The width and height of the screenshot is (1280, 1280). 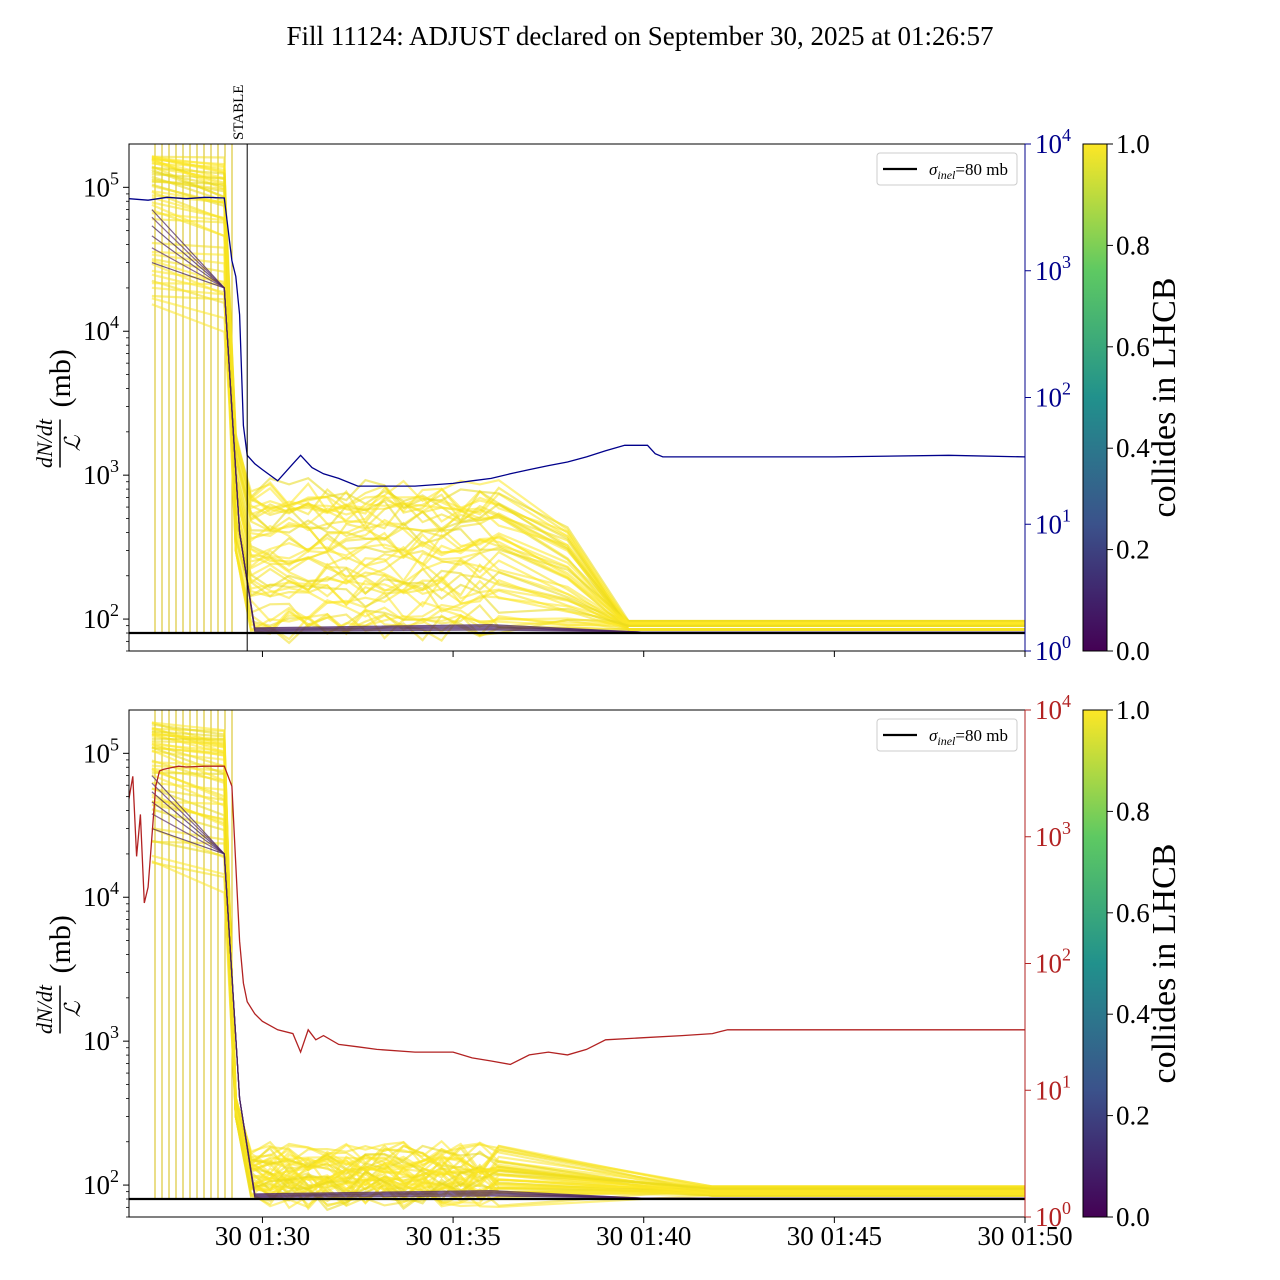 What do you see at coordinates (72, 442) in the screenshot?
I see `y-label-denominator: ℒ` at bounding box center [72, 442].